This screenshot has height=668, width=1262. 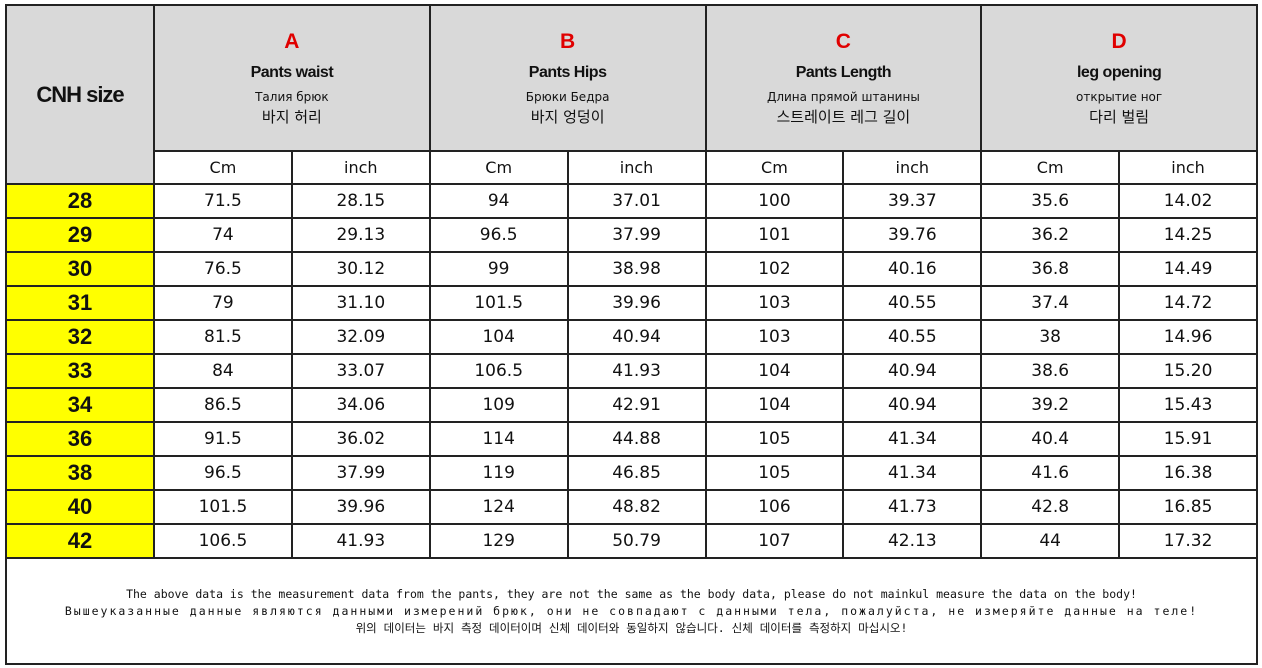 What do you see at coordinates (498, 269) in the screenshot?
I see `value-cell: 99` at bounding box center [498, 269].